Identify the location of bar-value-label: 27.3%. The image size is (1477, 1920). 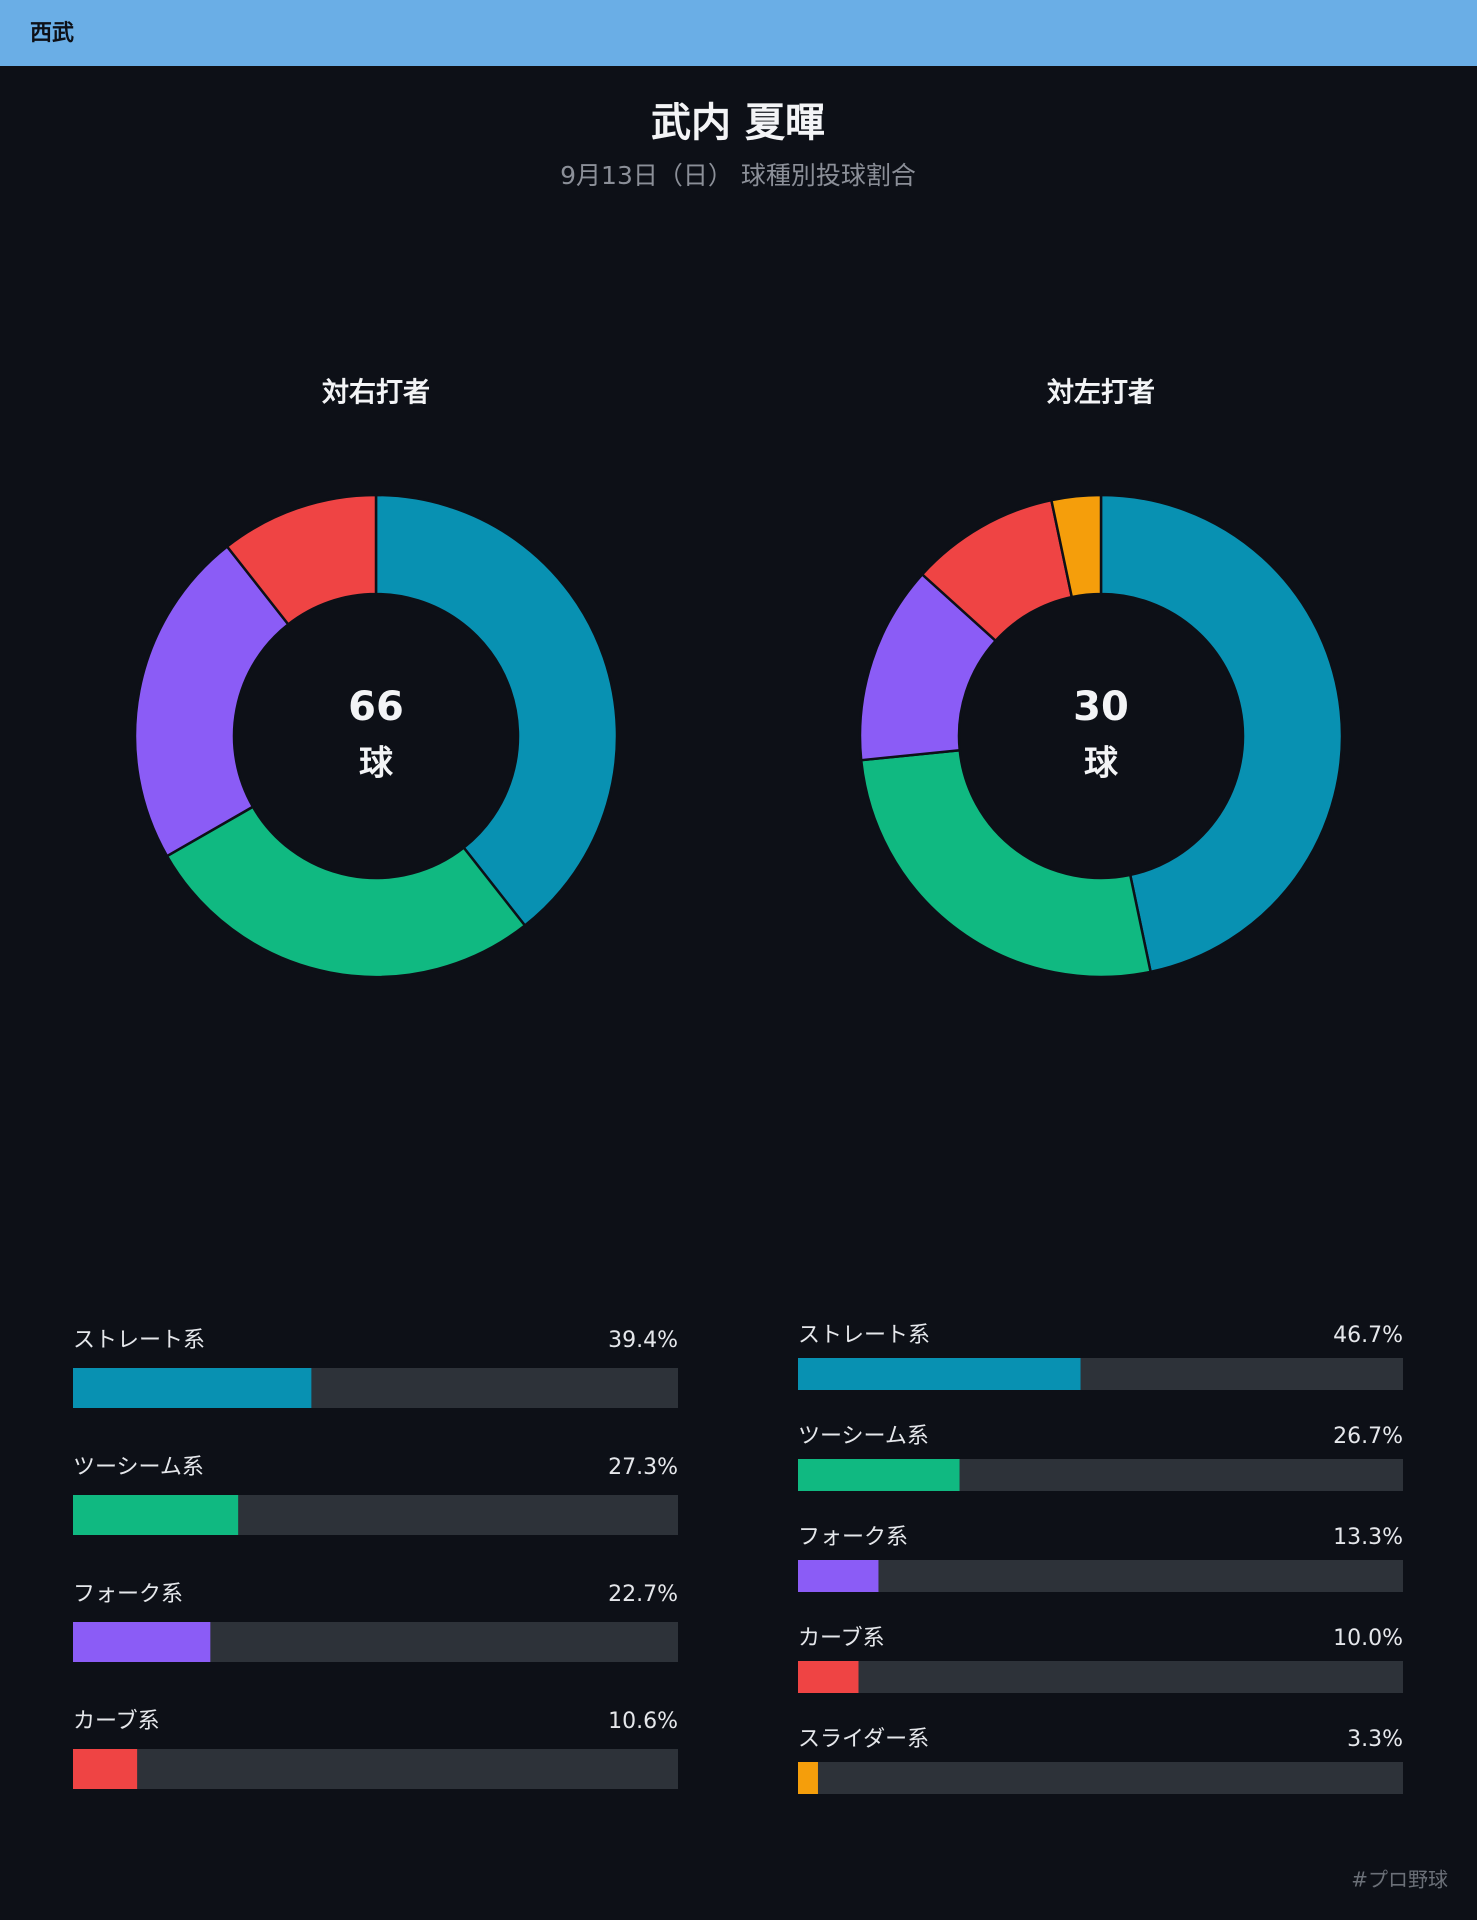
(643, 1467).